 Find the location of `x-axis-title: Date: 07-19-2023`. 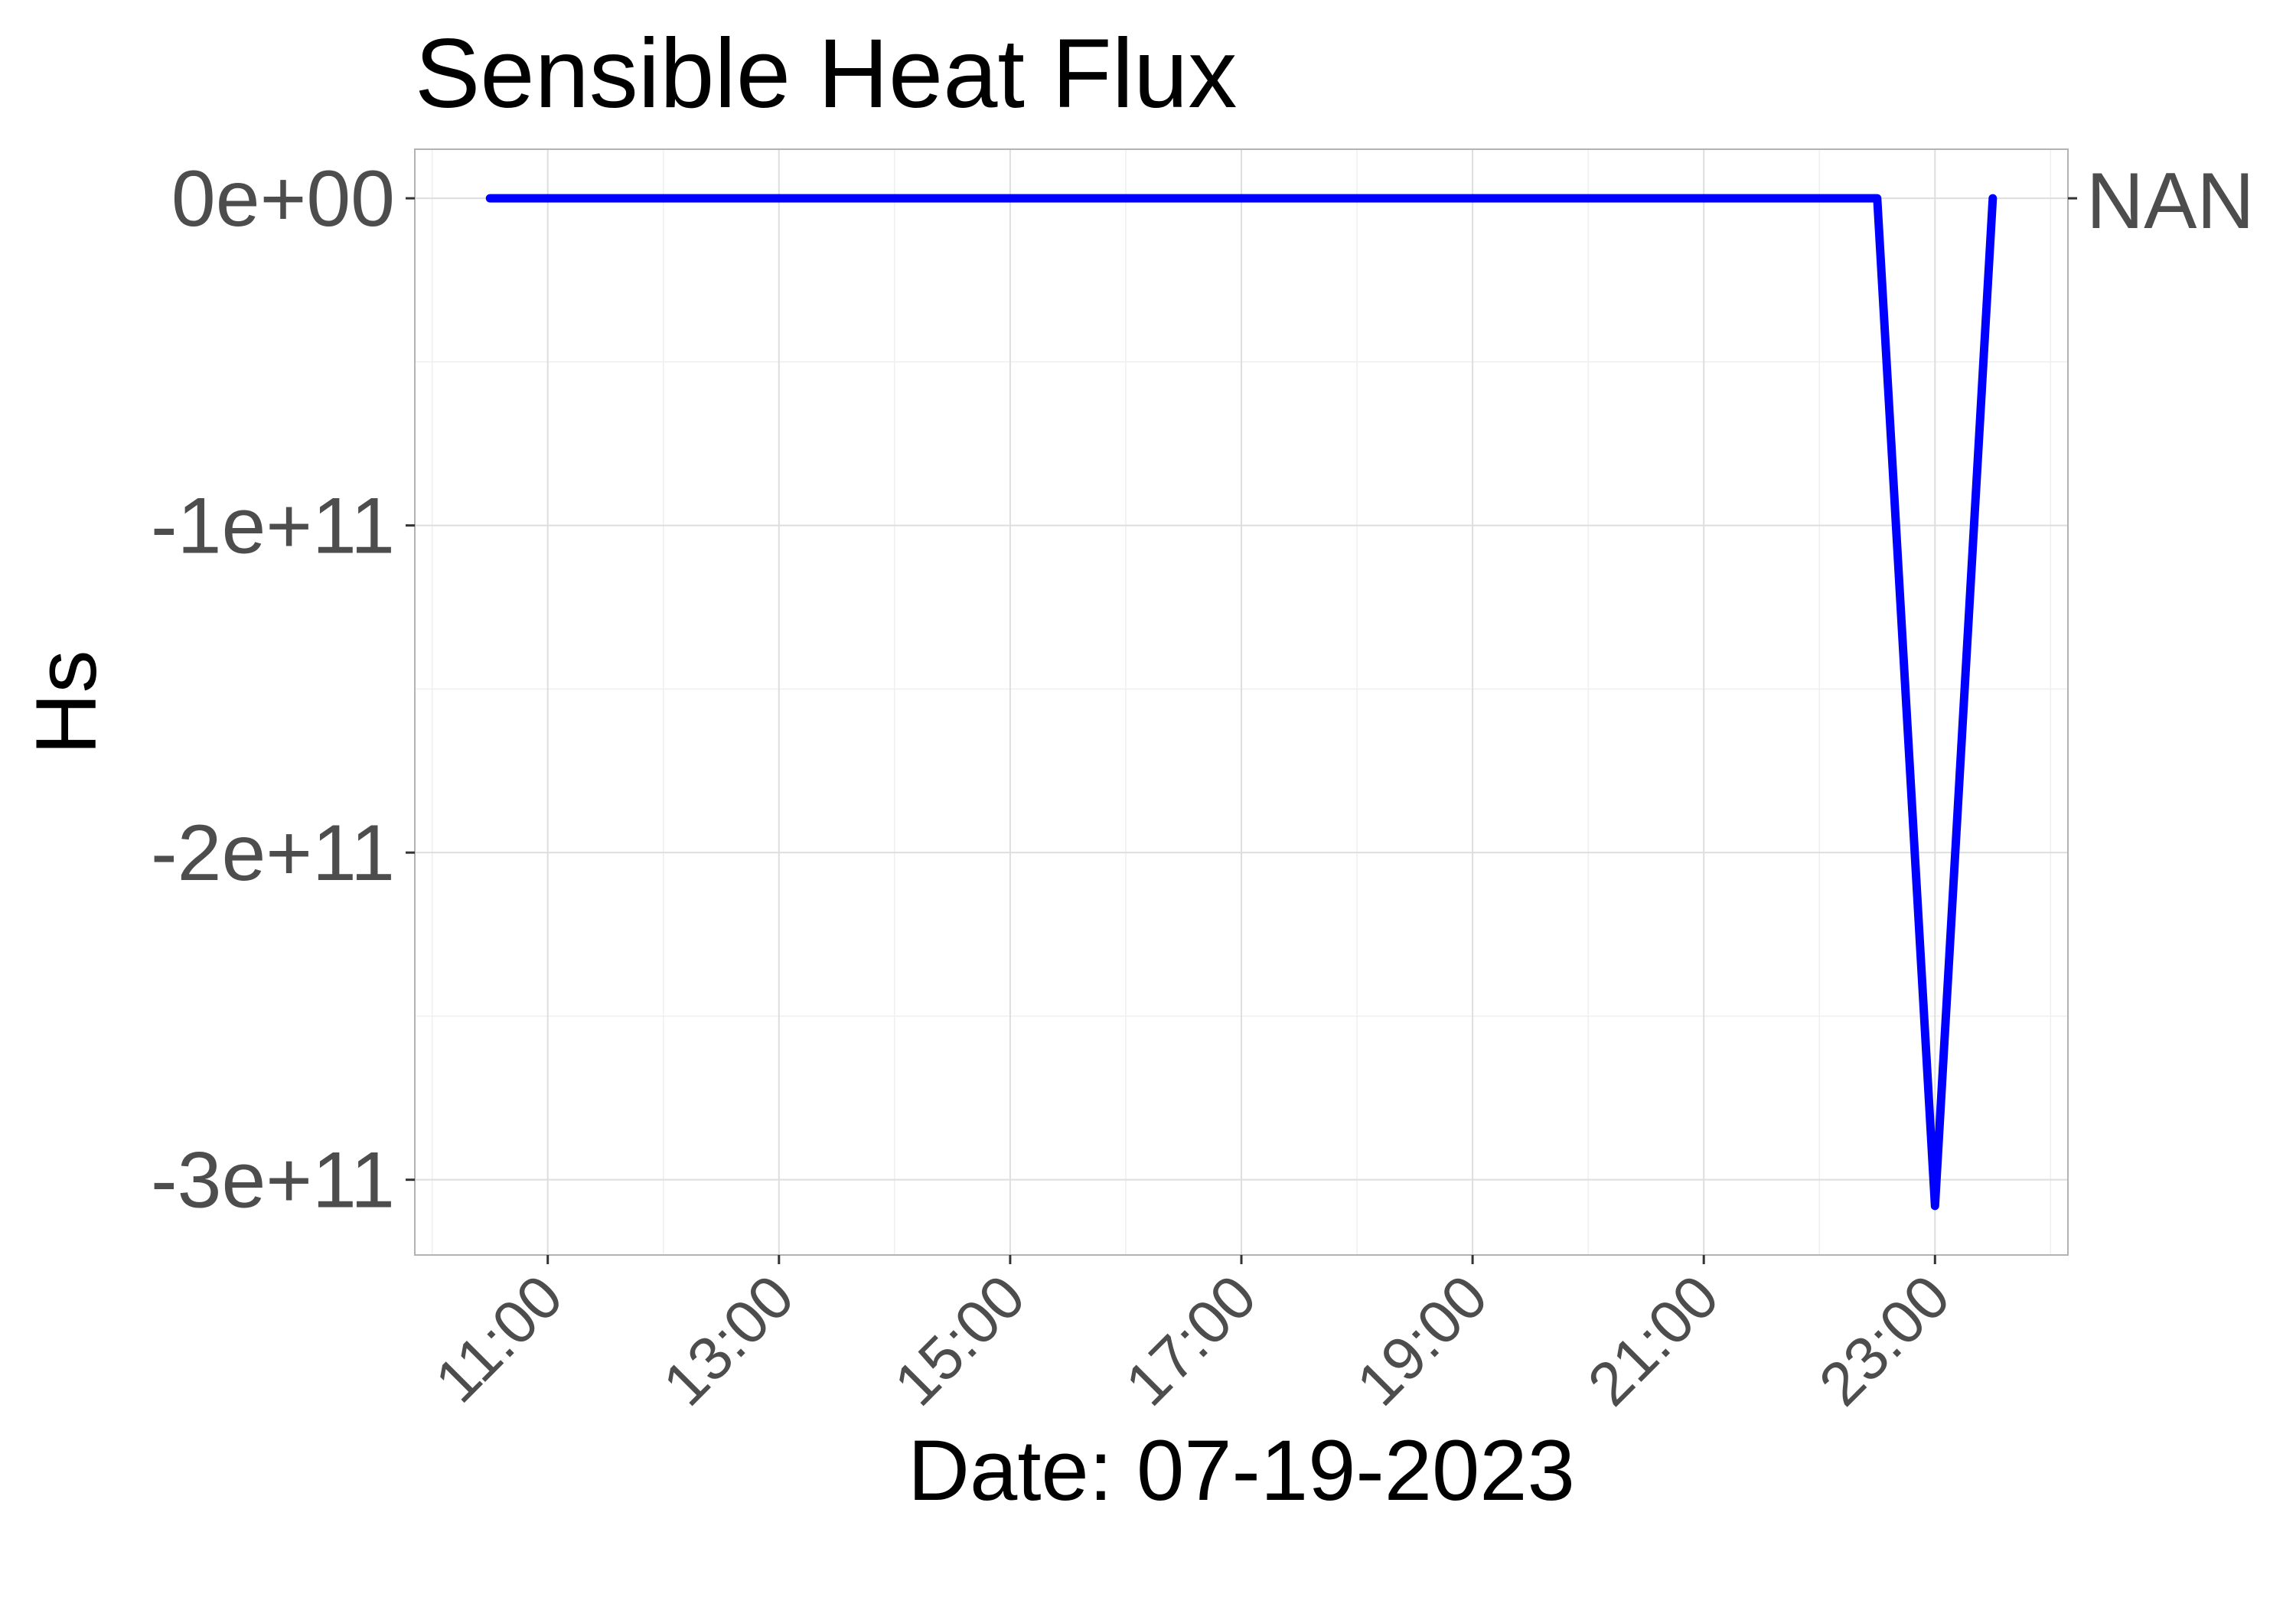

x-axis-title: Date: 07-19-2023 is located at coordinates (1241, 1470).